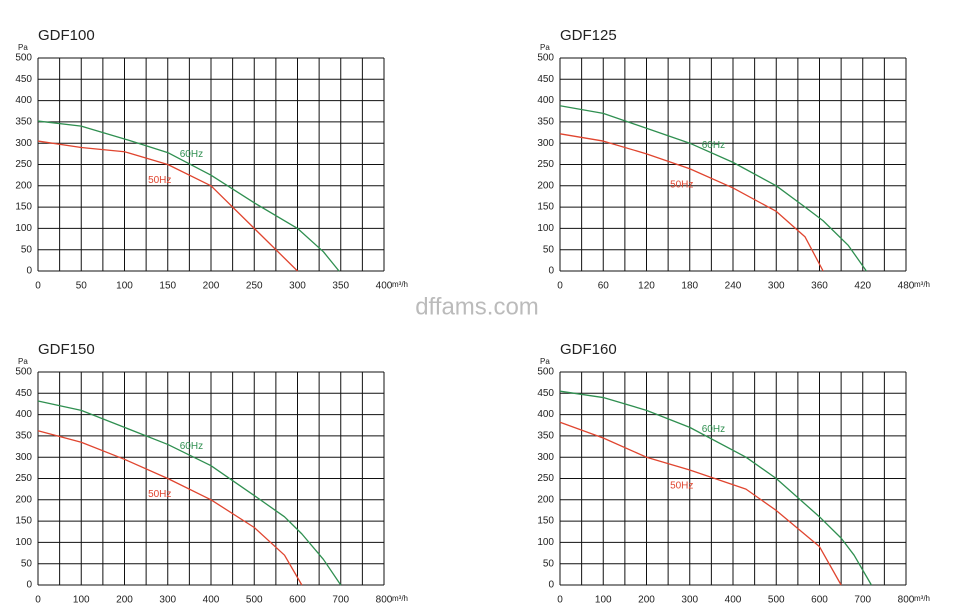 The width and height of the screenshot is (954, 612). Describe the element at coordinates (604, 286) in the screenshot. I see `x-tick-label: 60` at that location.